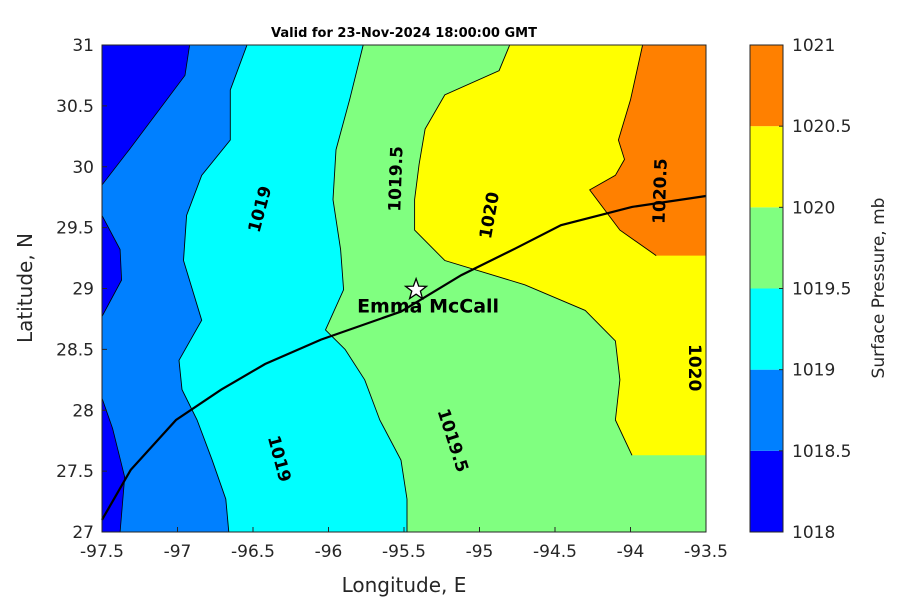 This screenshot has height=604, width=900. What do you see at coordinates (404, 33) in the screenshot?
I see `chart-title: Valid for 23-Nov-2024 18:00:00 GMT` at bounding box center [404, 33].